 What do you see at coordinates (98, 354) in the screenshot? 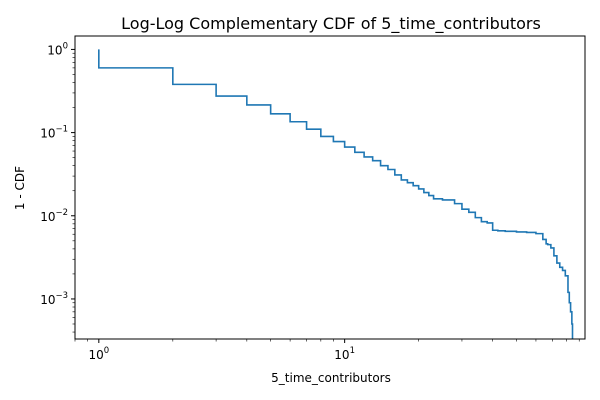
I see `x-tick-label: 10⁰` at bounding box center [98, 354].